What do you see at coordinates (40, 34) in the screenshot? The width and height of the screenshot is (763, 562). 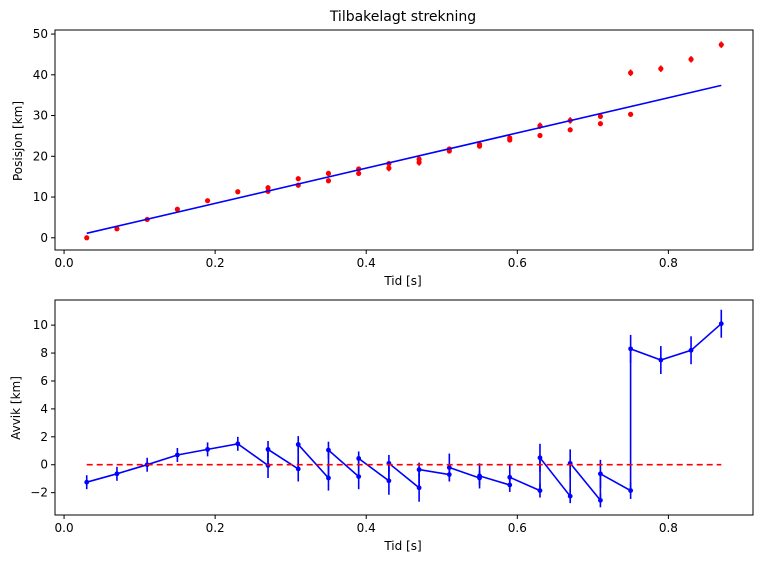 I see `y-tick-label: 50` at bounding box center [40, 34].